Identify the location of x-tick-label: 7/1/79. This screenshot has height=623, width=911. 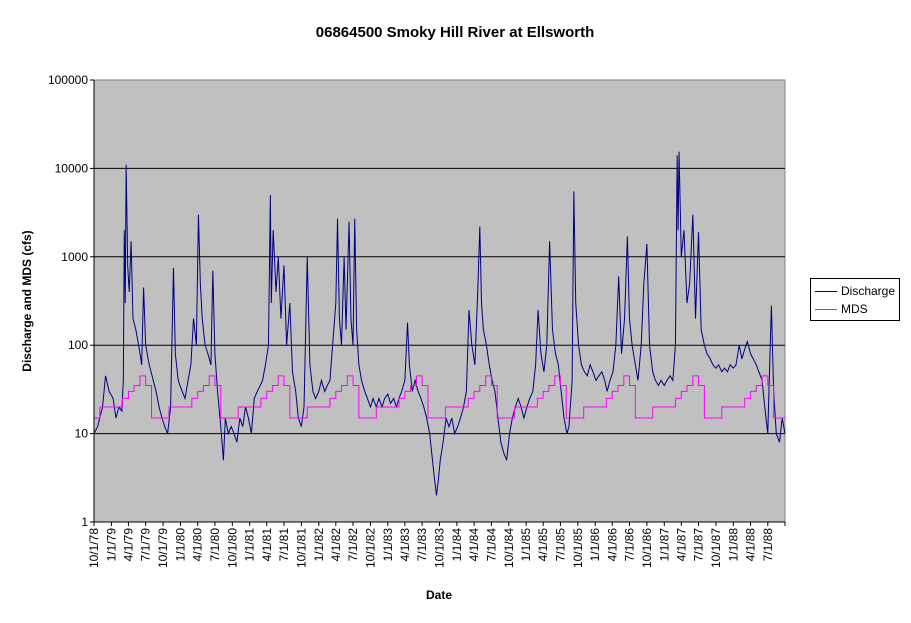
(146, 545).